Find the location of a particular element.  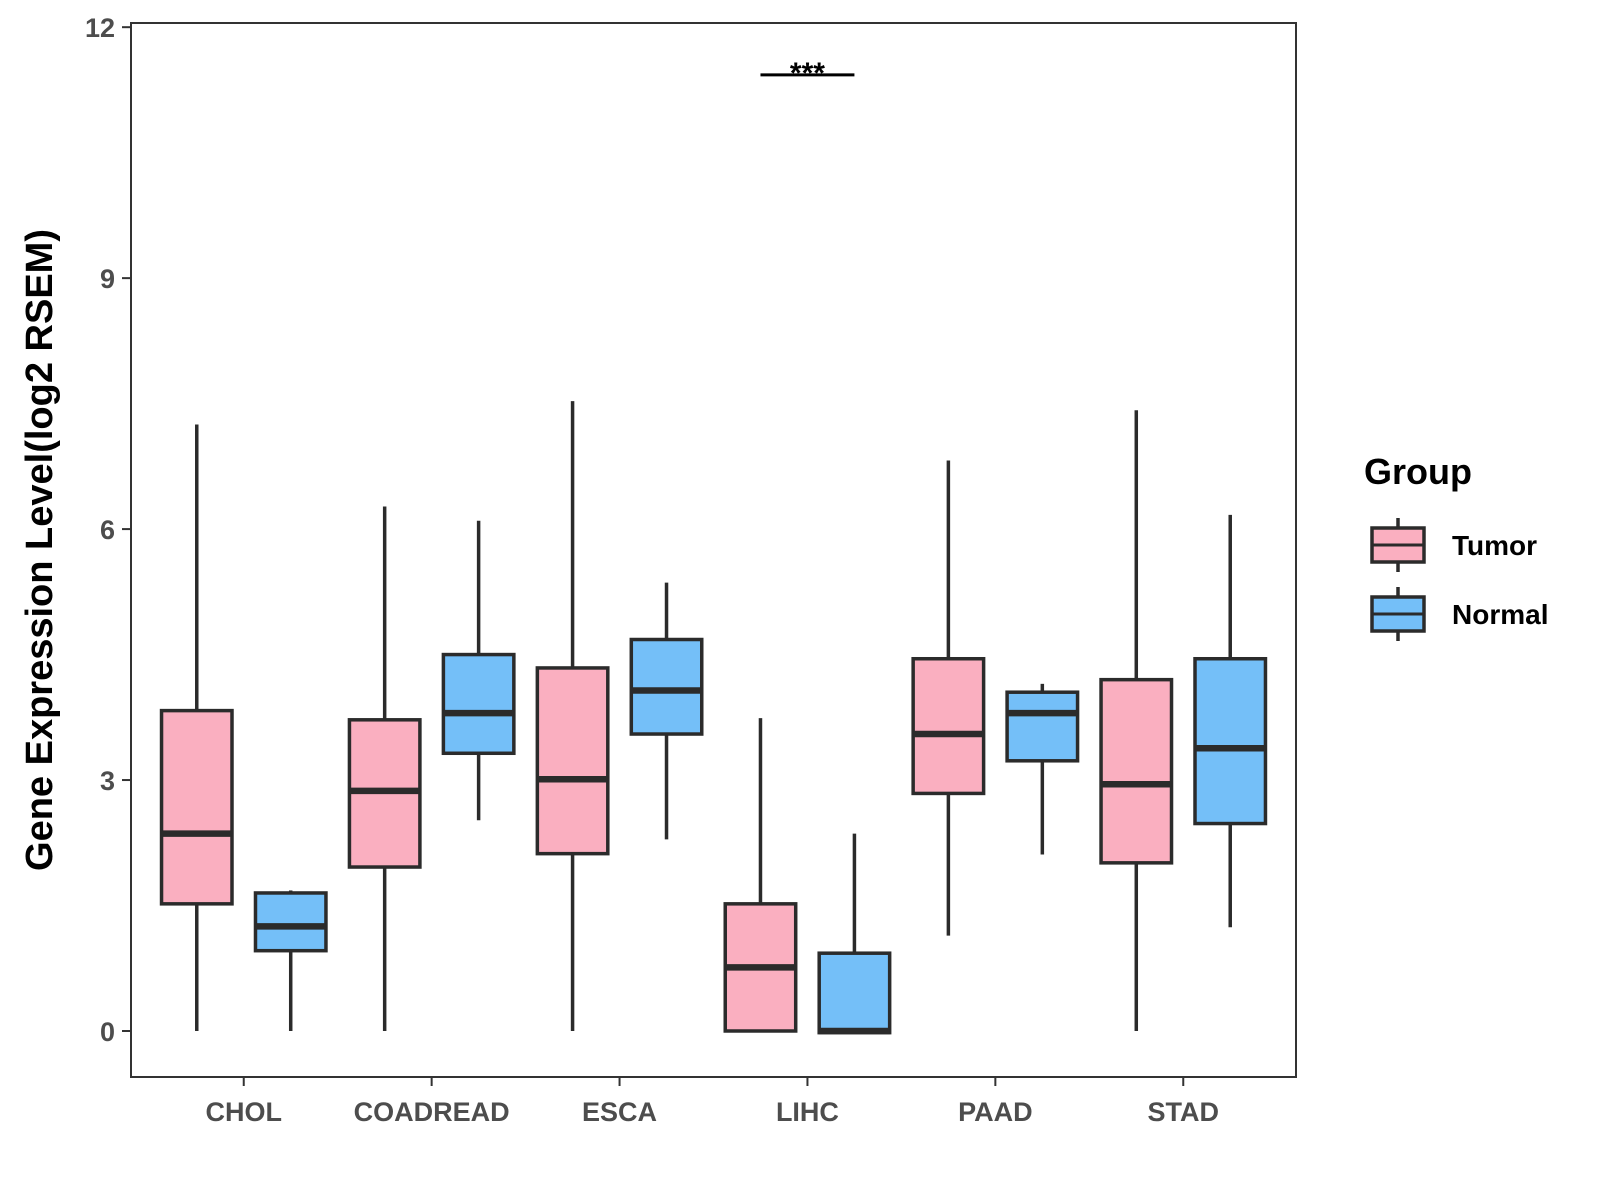

box-normal-stad is located at coordinates (1230, 721).